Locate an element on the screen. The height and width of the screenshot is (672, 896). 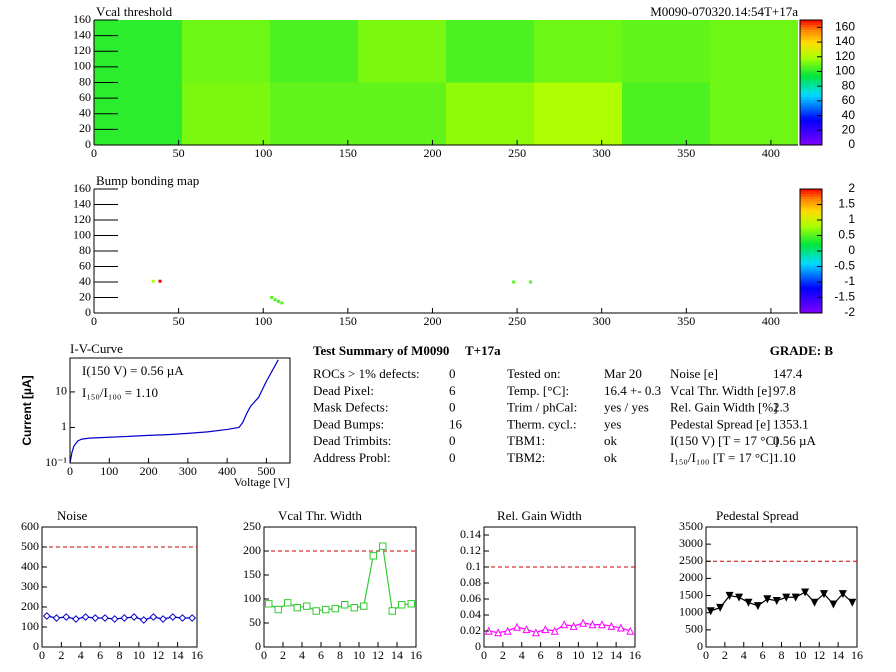
y-tick-label: 1000 is located at coordinates (691, 611).